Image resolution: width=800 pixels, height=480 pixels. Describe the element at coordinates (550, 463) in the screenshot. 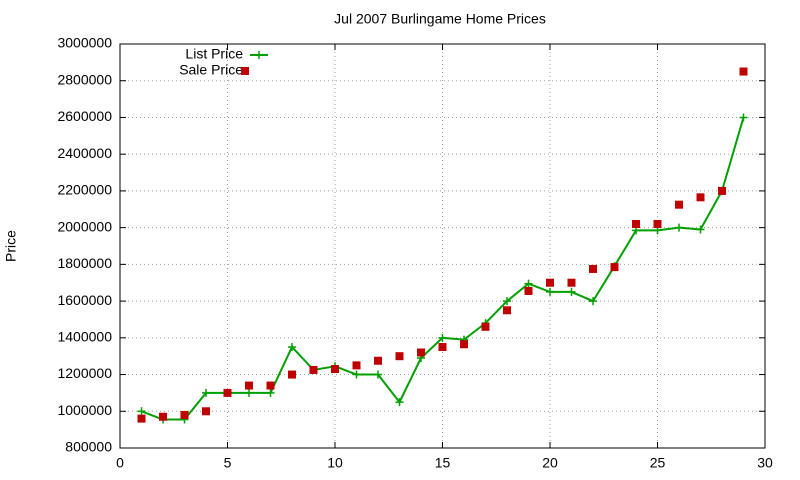

I see `x-tick-label: 20` at that location.